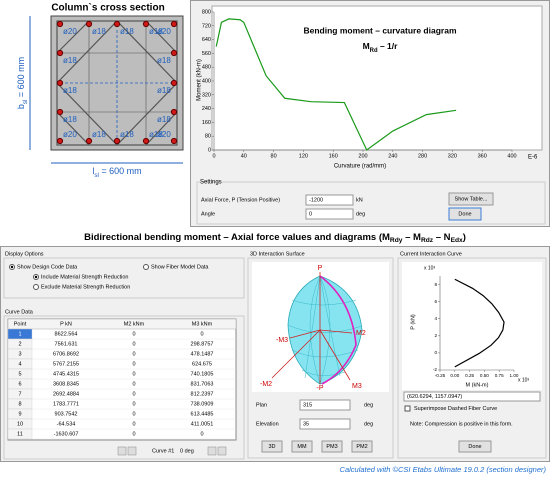  What do you see at coordinates (206, 12) in the screenshot?
I see `y-tick-label: 800` at bounding box center [206, 12].